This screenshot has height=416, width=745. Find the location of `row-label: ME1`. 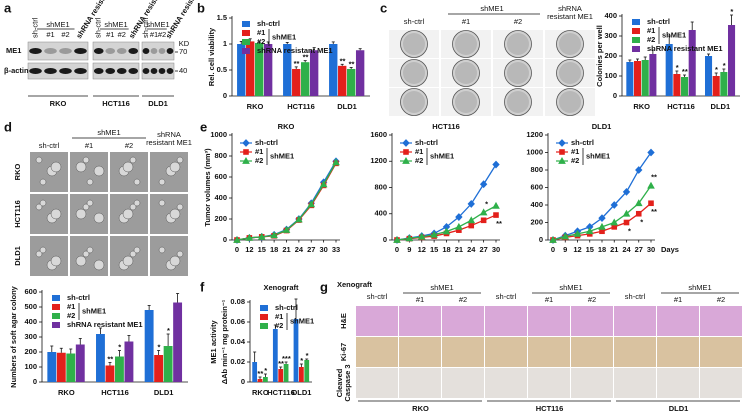

row-label: ME1 is located at coordinates (13, 50).